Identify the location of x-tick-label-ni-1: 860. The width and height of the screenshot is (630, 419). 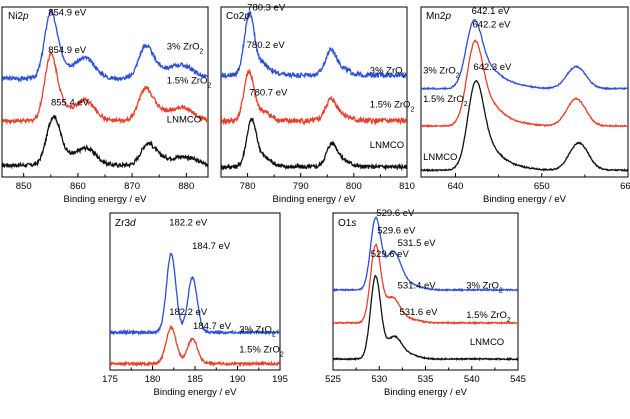
(78, 186).